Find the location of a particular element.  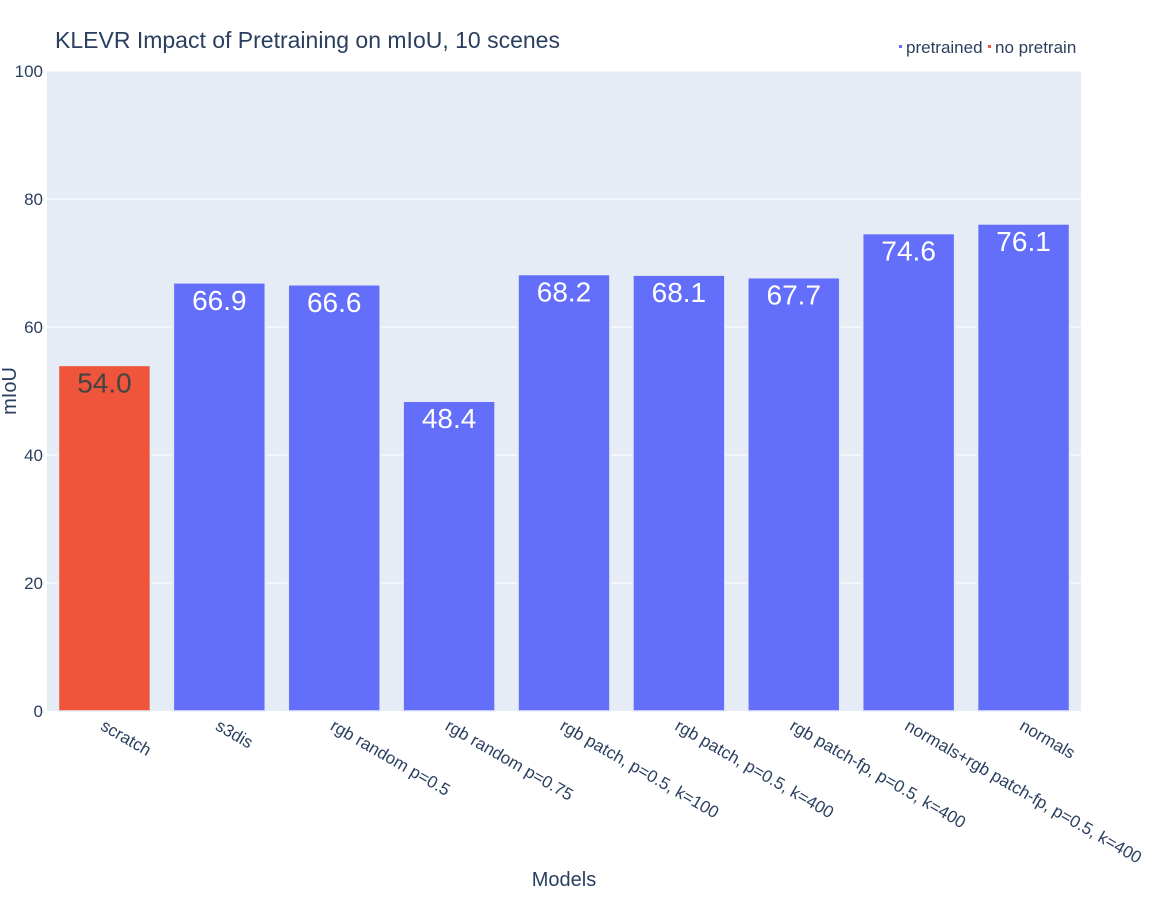

legend-swatch-no-pretrain is located at coordinates (989, 46).